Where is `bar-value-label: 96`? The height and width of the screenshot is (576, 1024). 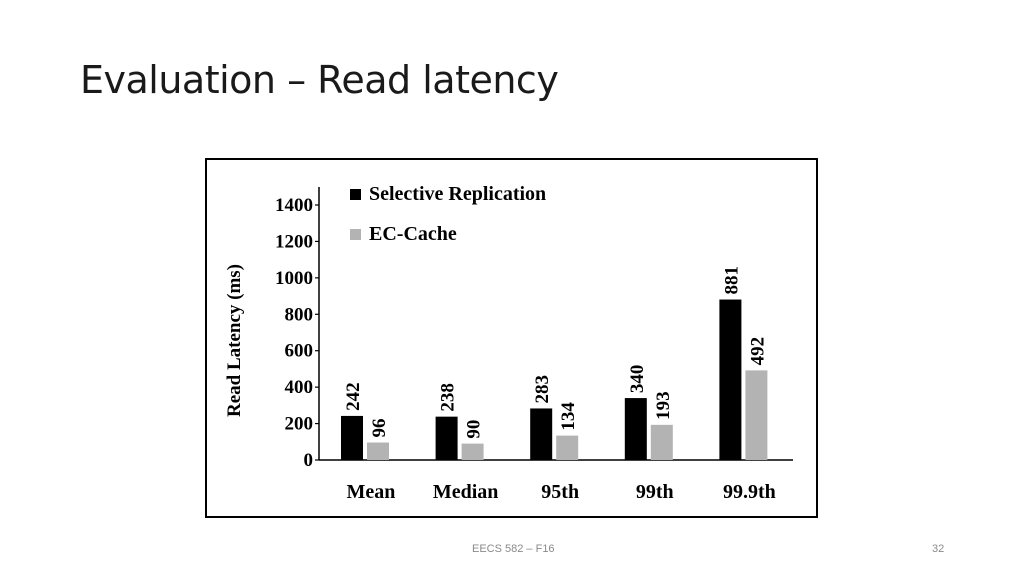
bar-value-label: 96 is located at coordinates (379, 428).